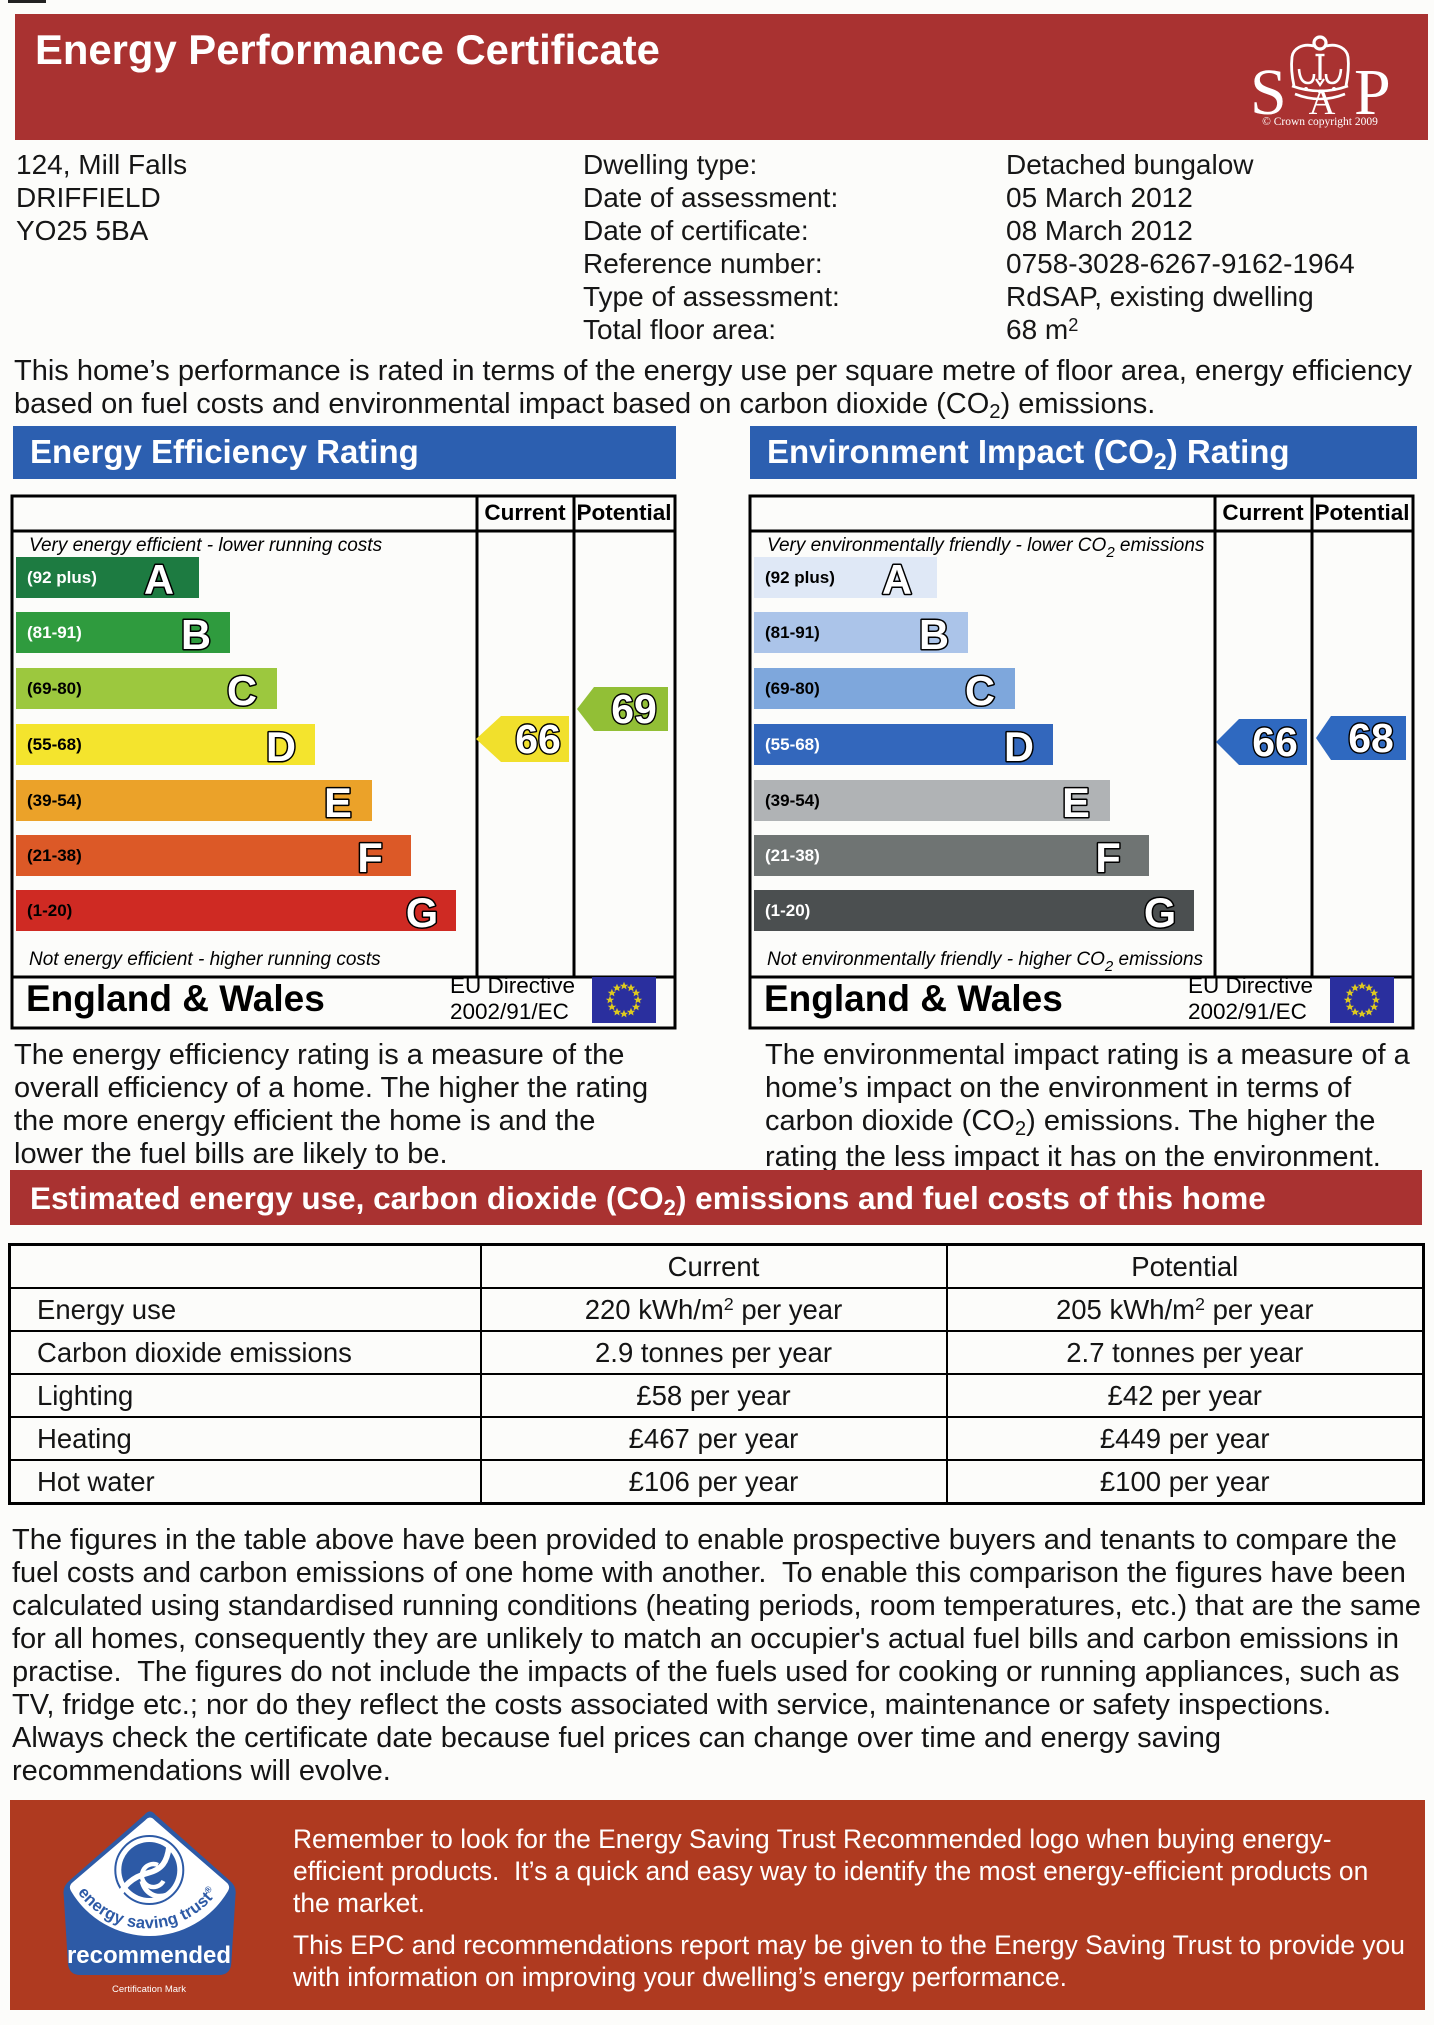 This screenshot has width=1434, height=2025. I want to click on svg-text: recommended, so click(149, 1955).